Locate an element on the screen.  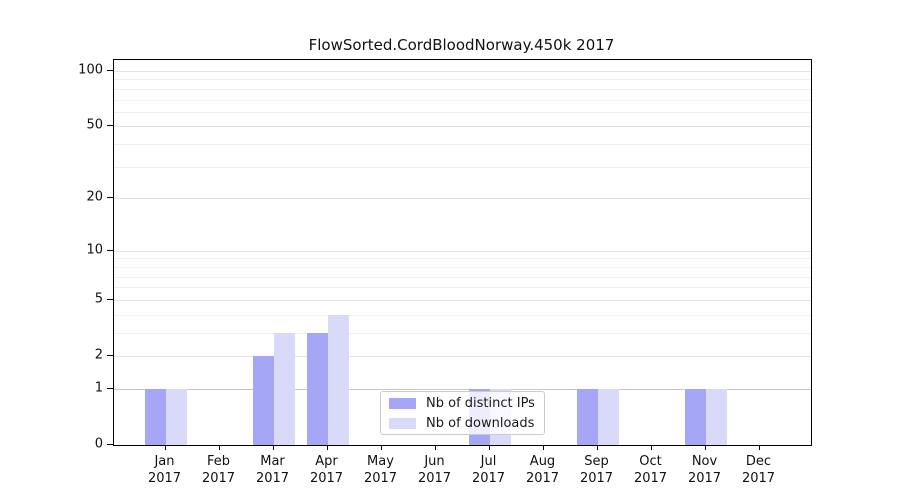
legend-swatch-distinct-ips is located at coordinates (402, 403).